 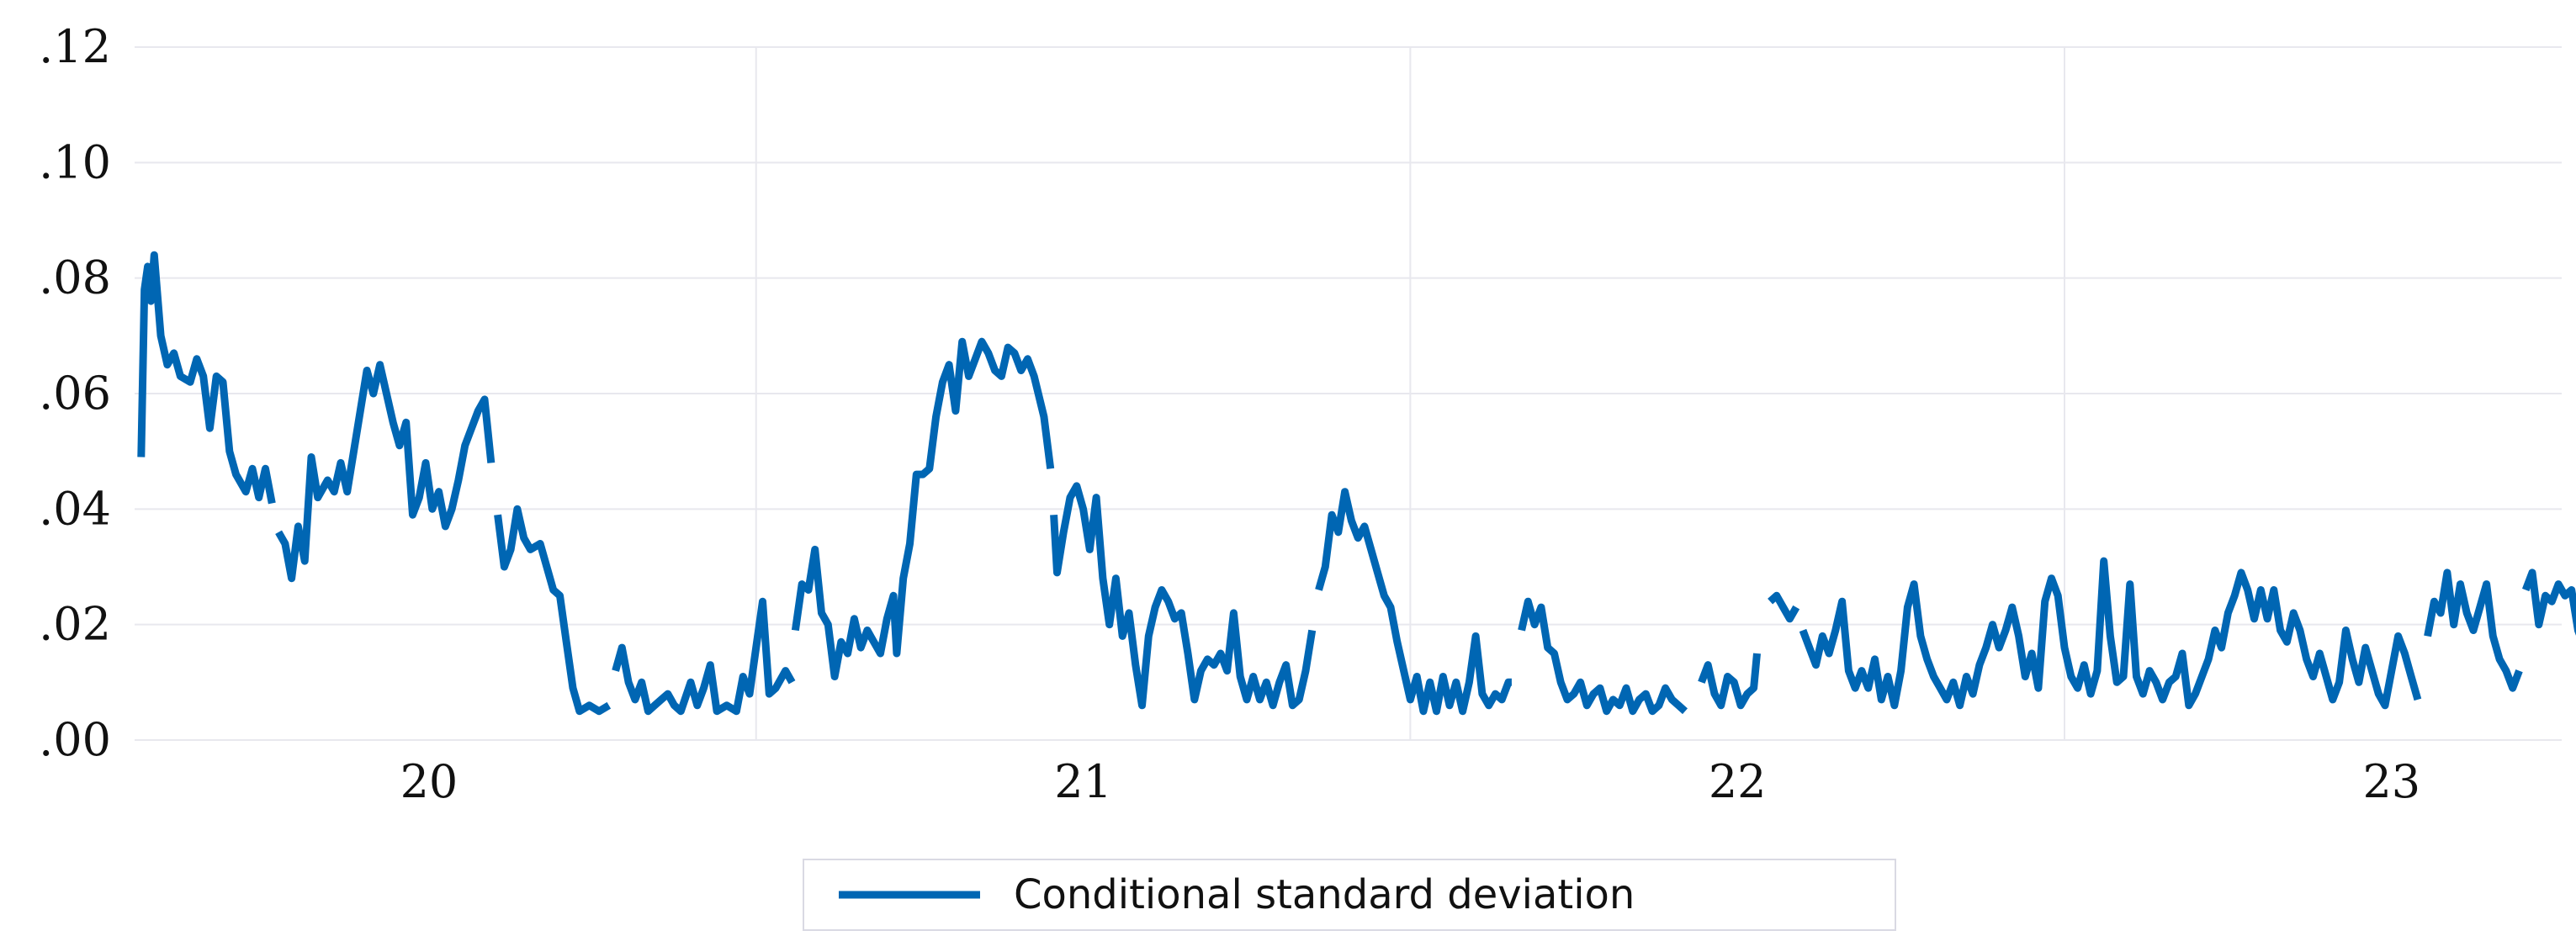 I want to click on x-tick-label: 21, so click(x=1083, y=781).